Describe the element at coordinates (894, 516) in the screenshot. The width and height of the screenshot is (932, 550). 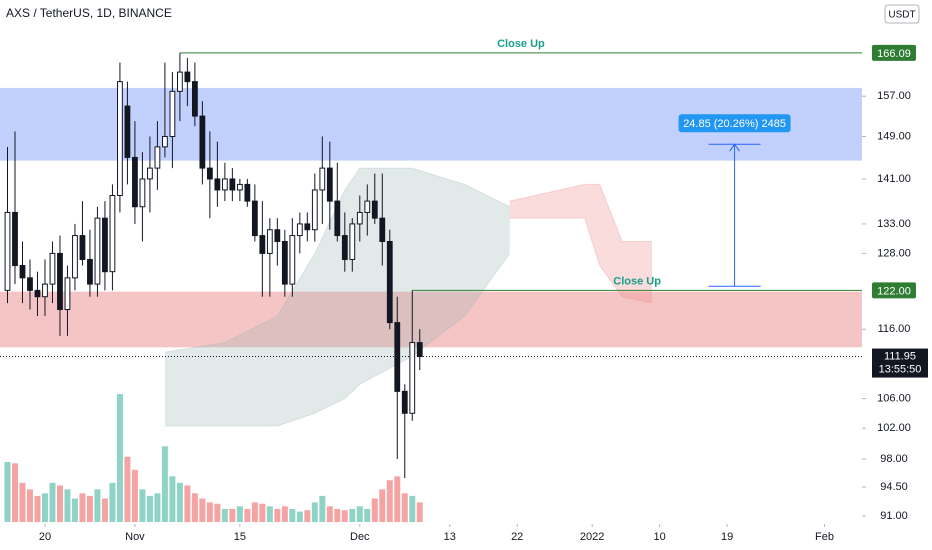
I see `y-tick-label: 91.00` at that location.